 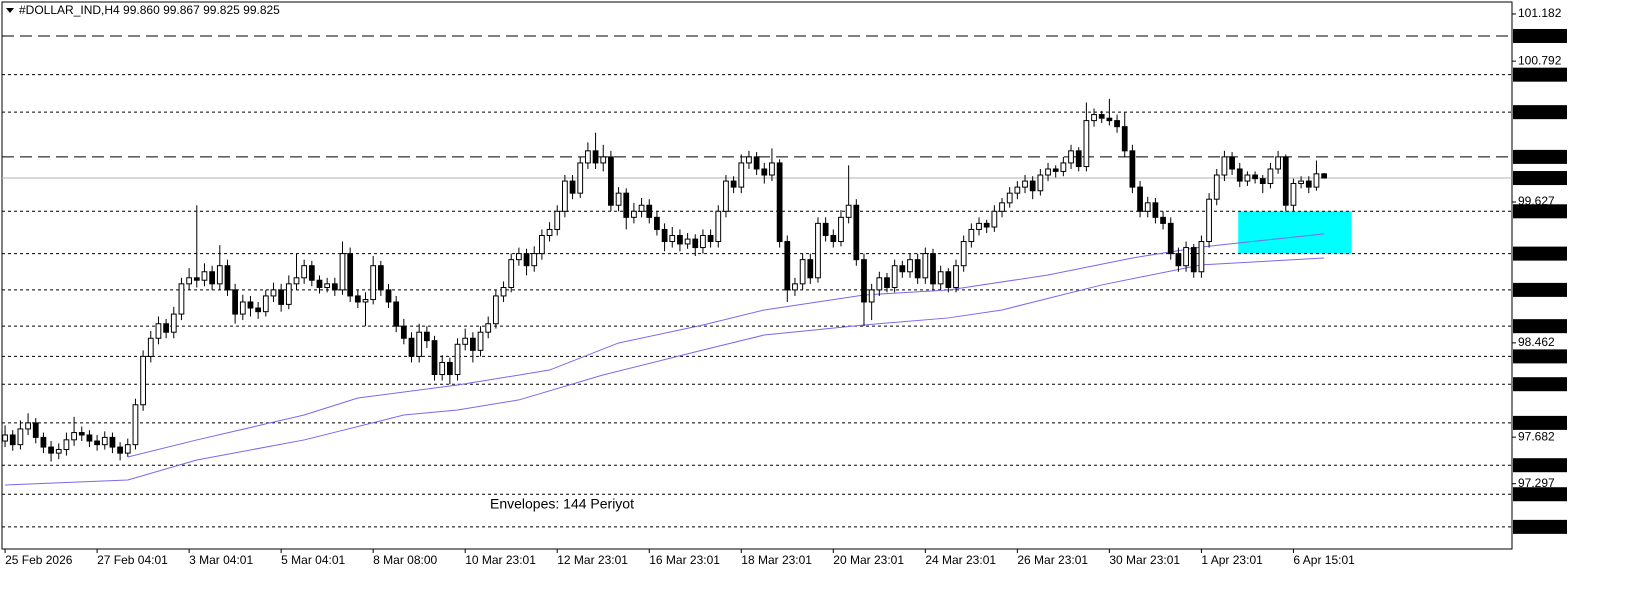 What do you see at coordinates (1144, 560) in the screenshot?
I see `x-tick-label: 30 Mar 23:01` at bounding box center [1144, 560].